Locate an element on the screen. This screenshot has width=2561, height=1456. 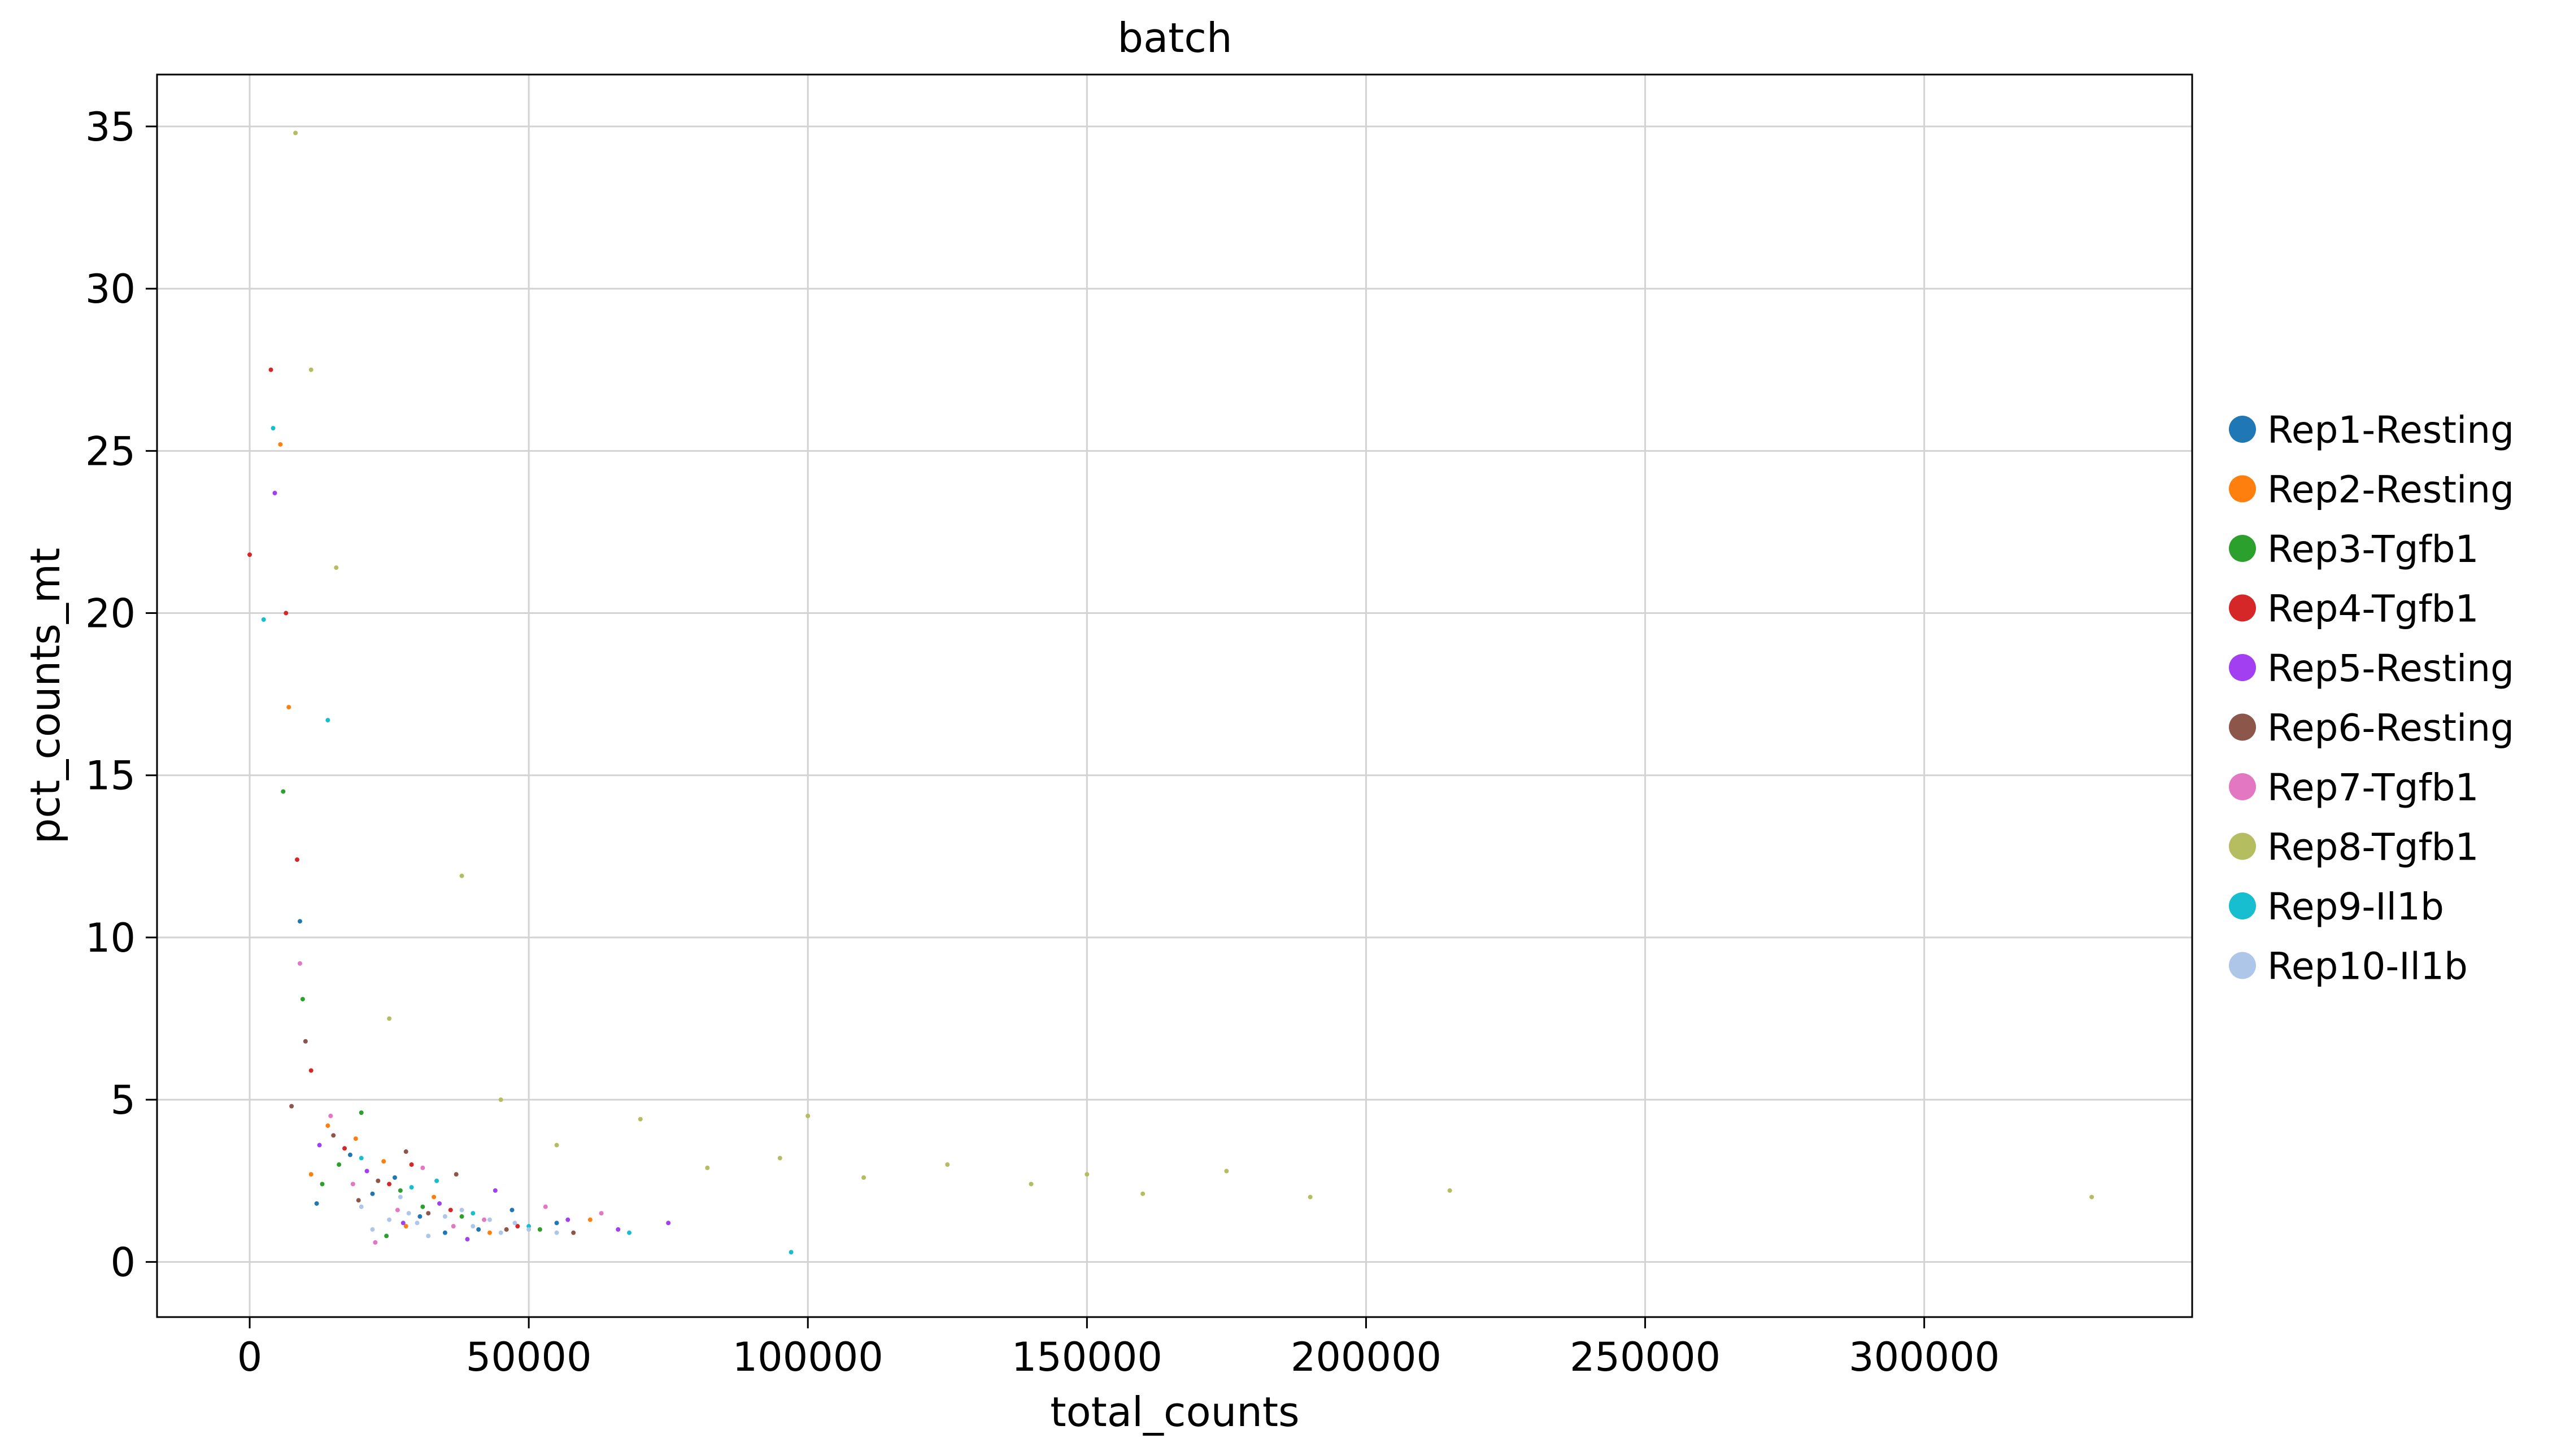
y-tick-label-3: 15 is located at coordinates (110, 776).